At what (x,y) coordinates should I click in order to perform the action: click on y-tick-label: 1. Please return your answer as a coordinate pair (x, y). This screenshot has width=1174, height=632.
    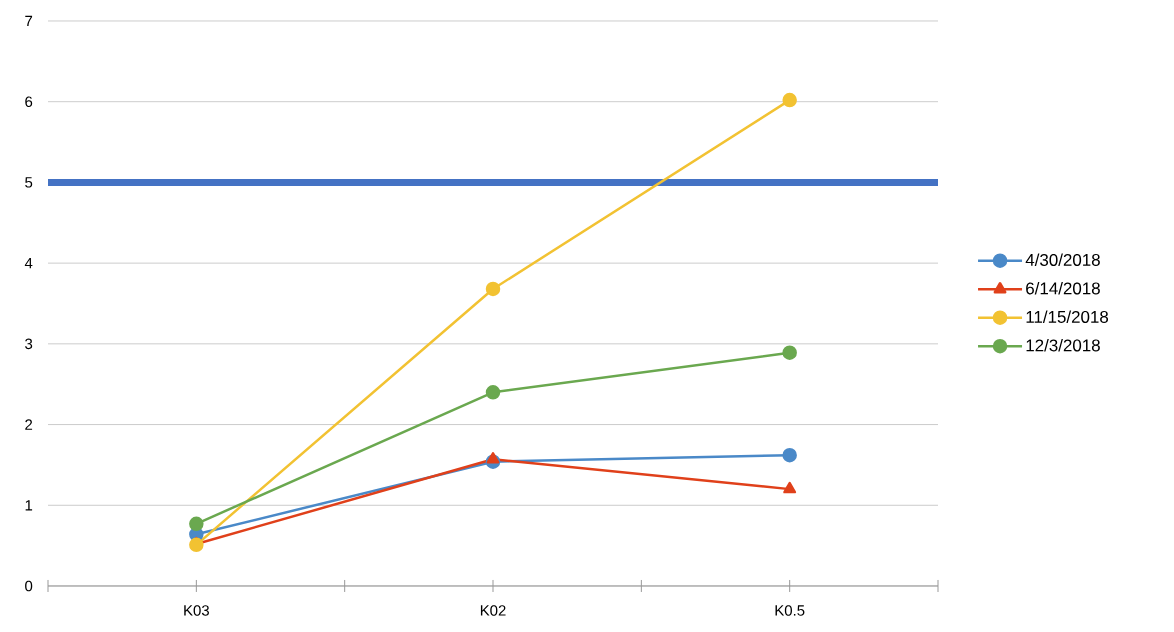
    Looking at the image, I should click on (29, 505).